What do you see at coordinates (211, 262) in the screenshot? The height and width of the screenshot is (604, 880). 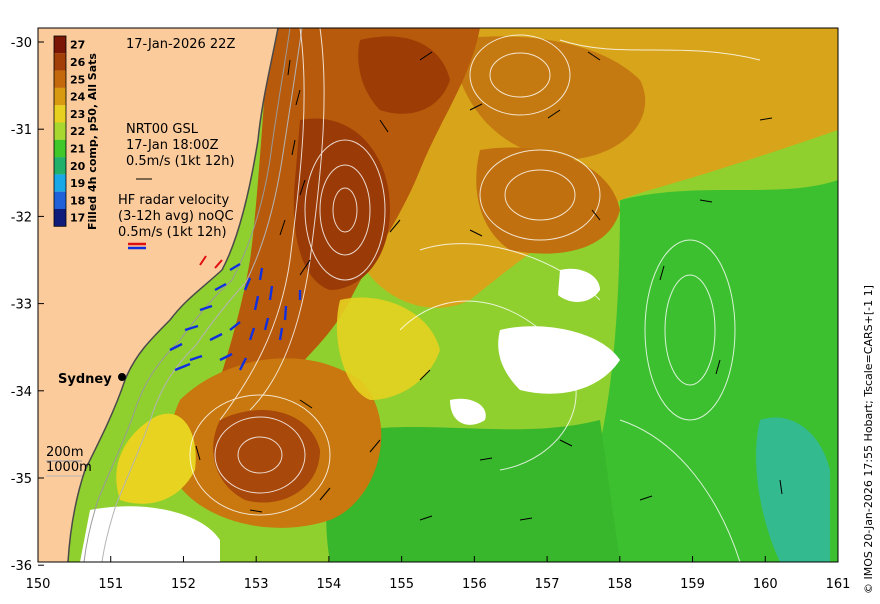 I see `hf-radar-arrows-red` at bounding box center [211, 262].